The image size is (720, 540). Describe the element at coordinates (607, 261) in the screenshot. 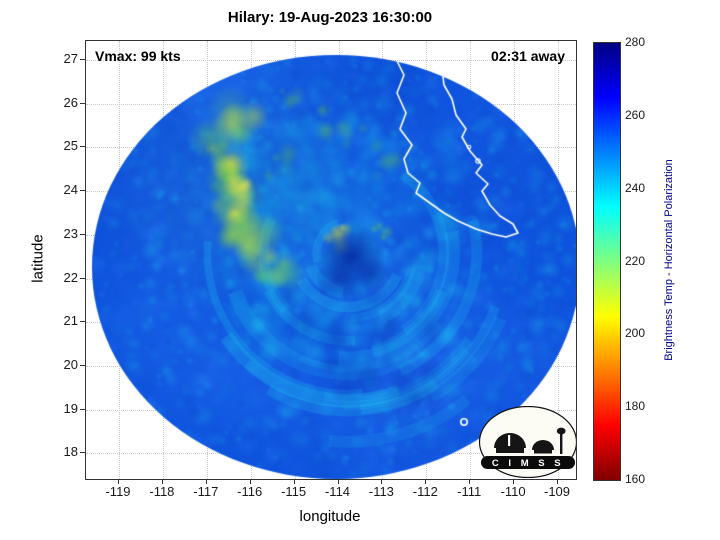

I see `colorbar` at that location.